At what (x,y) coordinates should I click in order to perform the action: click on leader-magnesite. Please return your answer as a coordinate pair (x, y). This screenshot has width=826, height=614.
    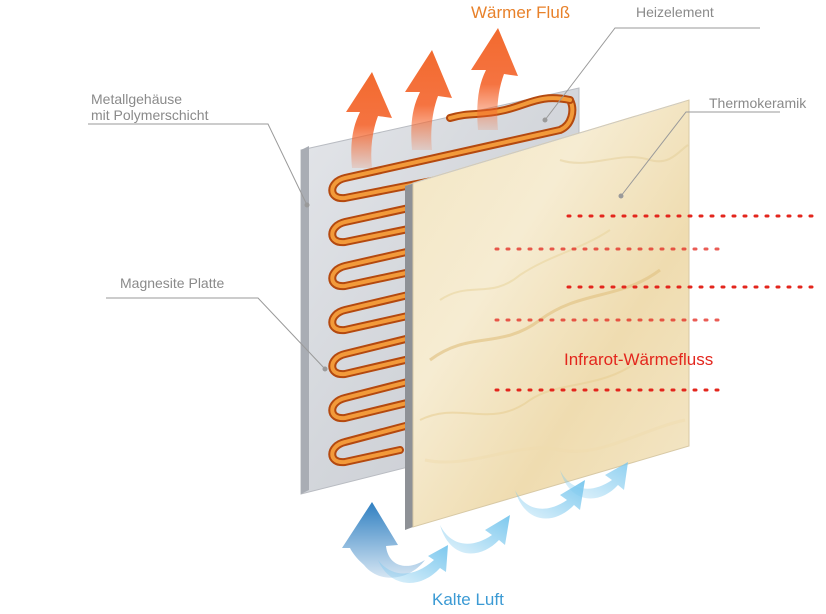
    Looking at the image, I should click on (216, 333).